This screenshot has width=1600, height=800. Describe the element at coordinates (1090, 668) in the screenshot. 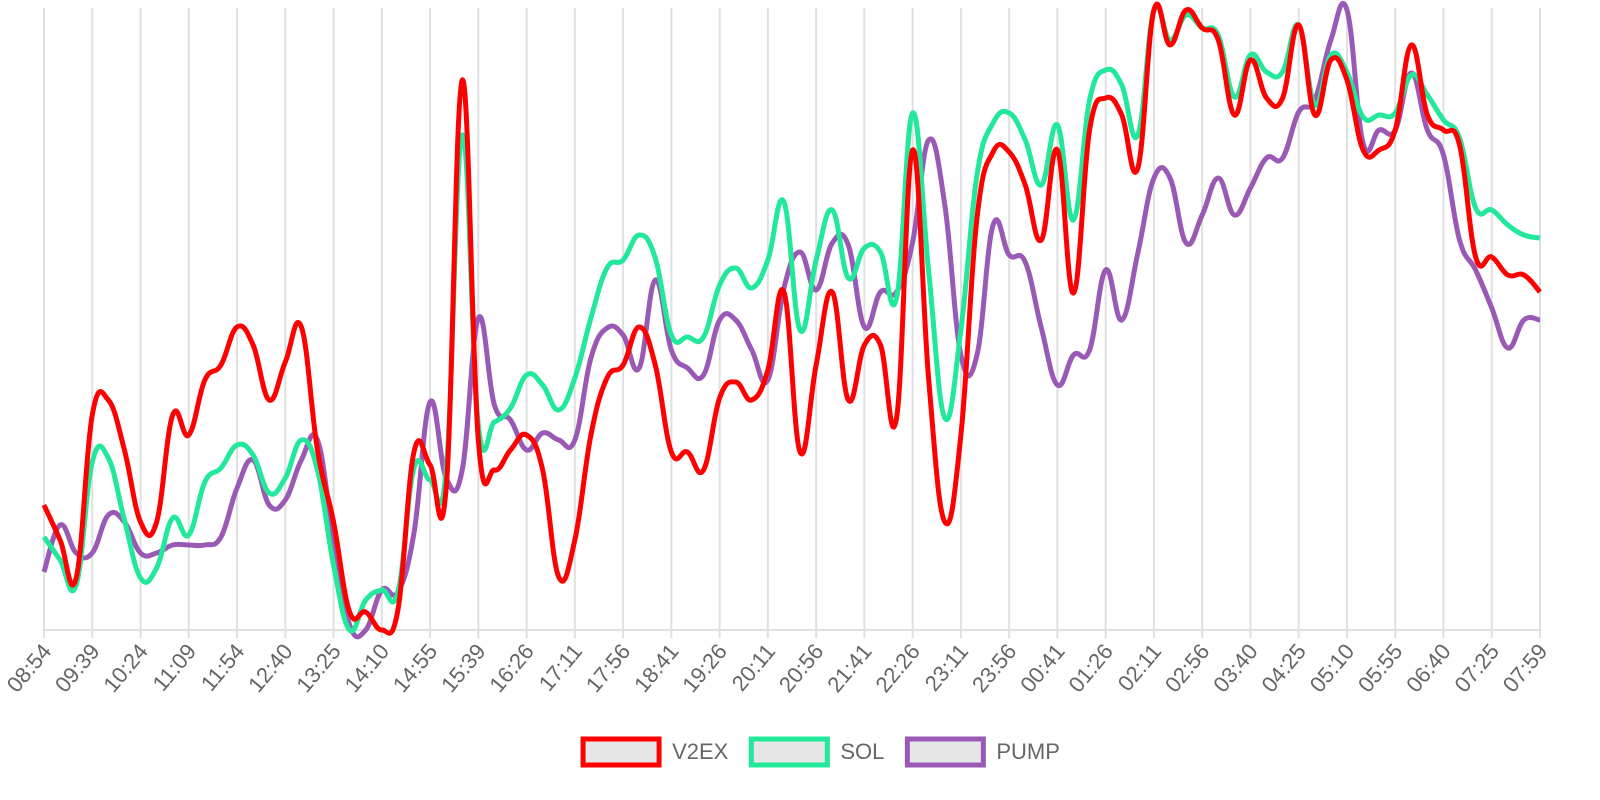

I see `x-tick-label: 01:26` at that location.